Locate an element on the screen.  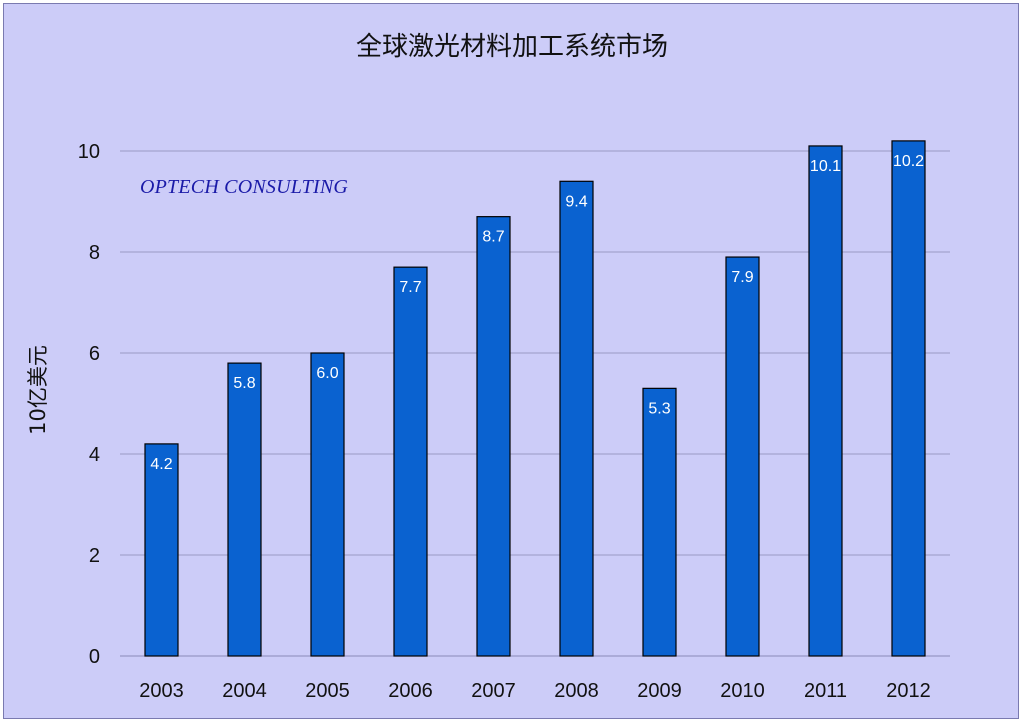
chart-title: 全球激光材料加工系统市场 is located at coordinates (511, 47).